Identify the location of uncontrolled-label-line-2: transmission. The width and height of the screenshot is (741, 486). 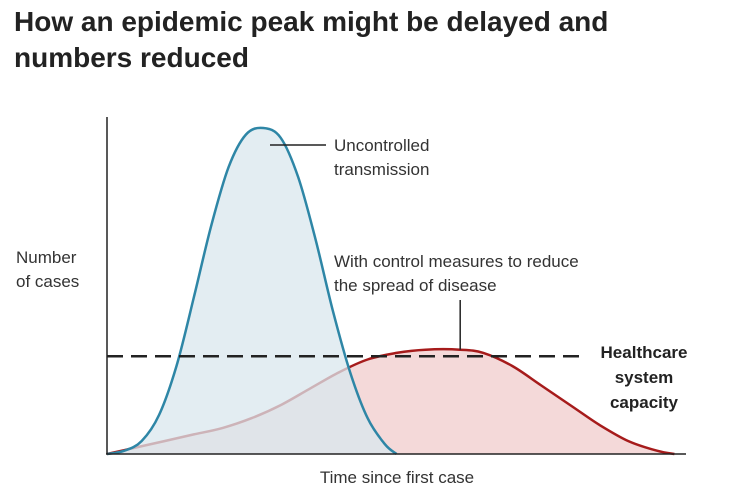
(381, 169).